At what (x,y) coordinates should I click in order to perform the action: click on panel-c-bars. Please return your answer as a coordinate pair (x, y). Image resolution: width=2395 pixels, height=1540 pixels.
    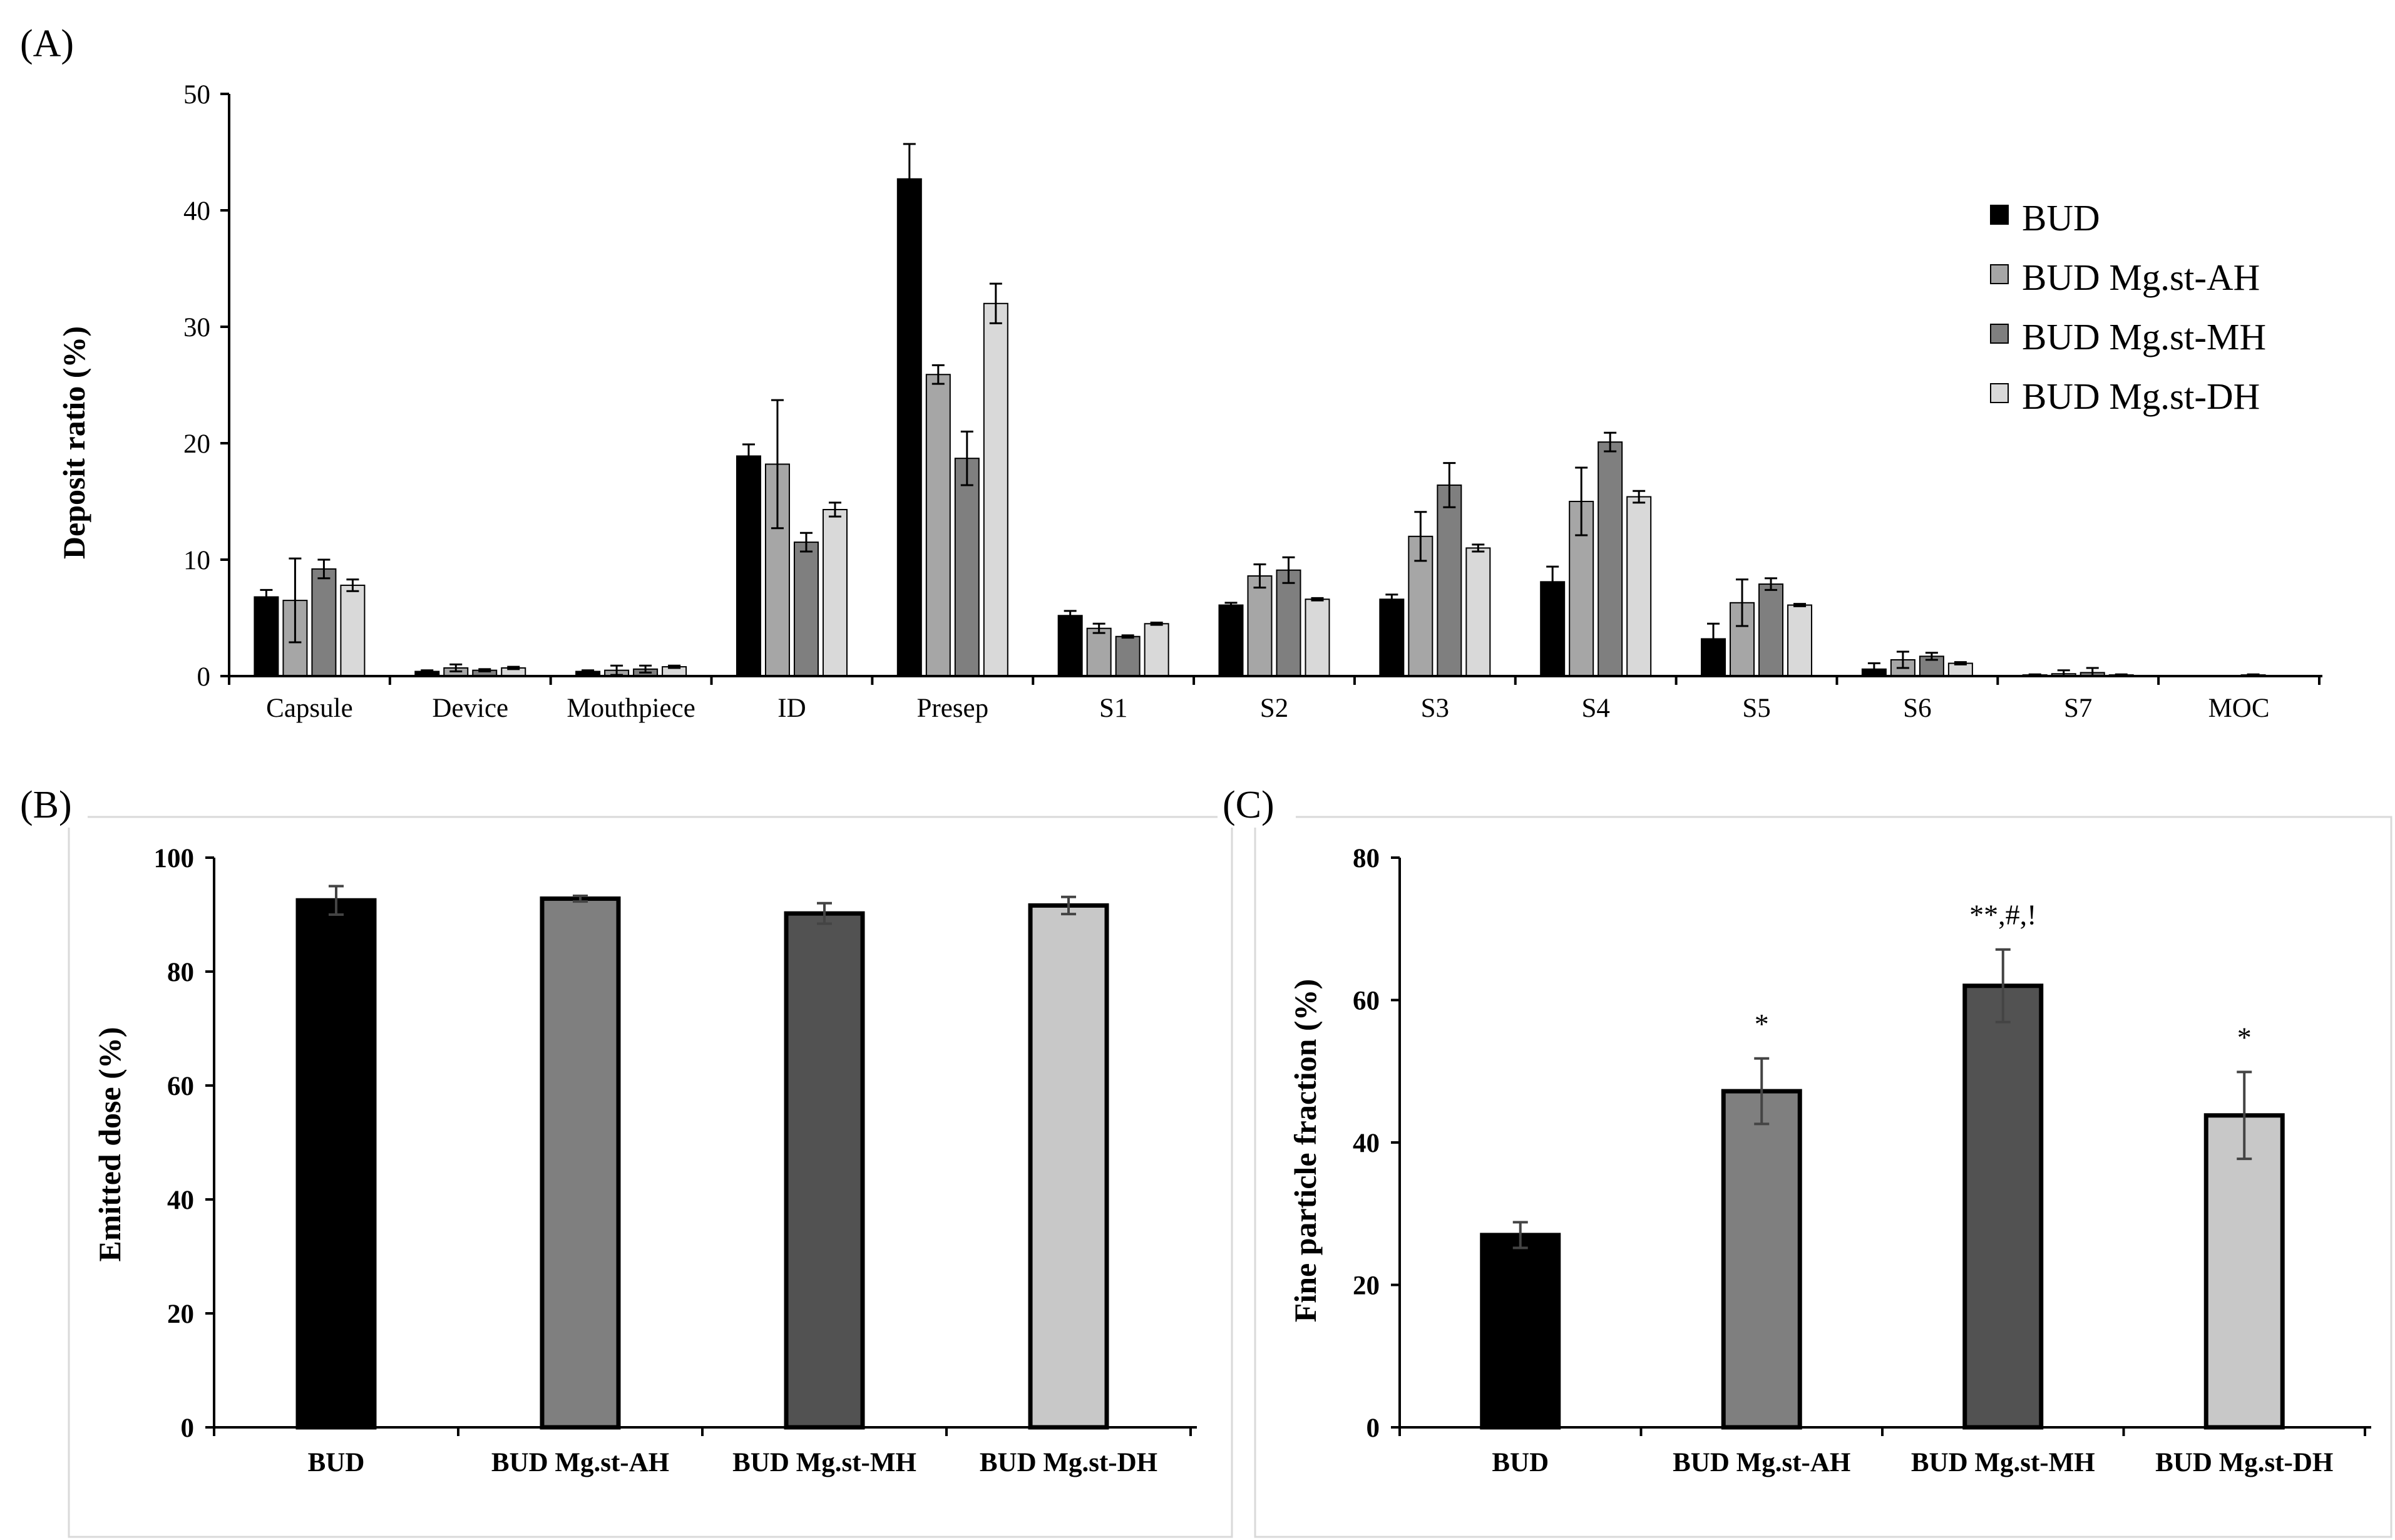
    Looking at the image, I should click on (1882, 1206).